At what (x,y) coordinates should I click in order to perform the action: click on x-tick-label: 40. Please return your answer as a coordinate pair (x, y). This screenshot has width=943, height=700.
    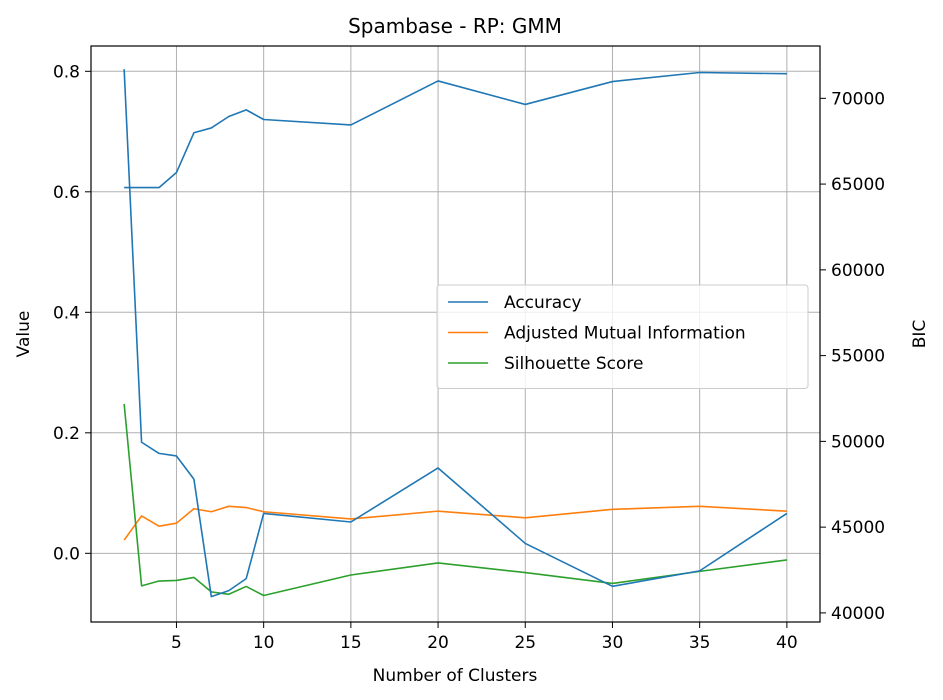
    Looking at the image, I should click on (787, 643).